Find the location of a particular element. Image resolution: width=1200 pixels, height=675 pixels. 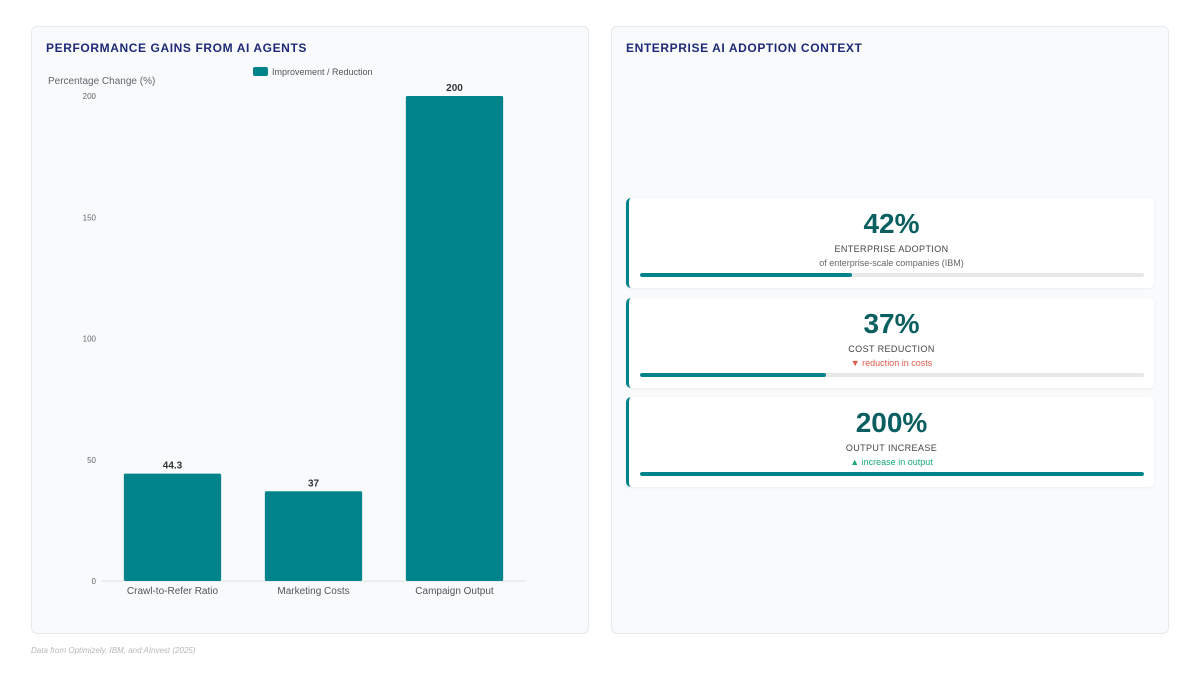

metric-value: 42% is located at coordinates (891, 223).